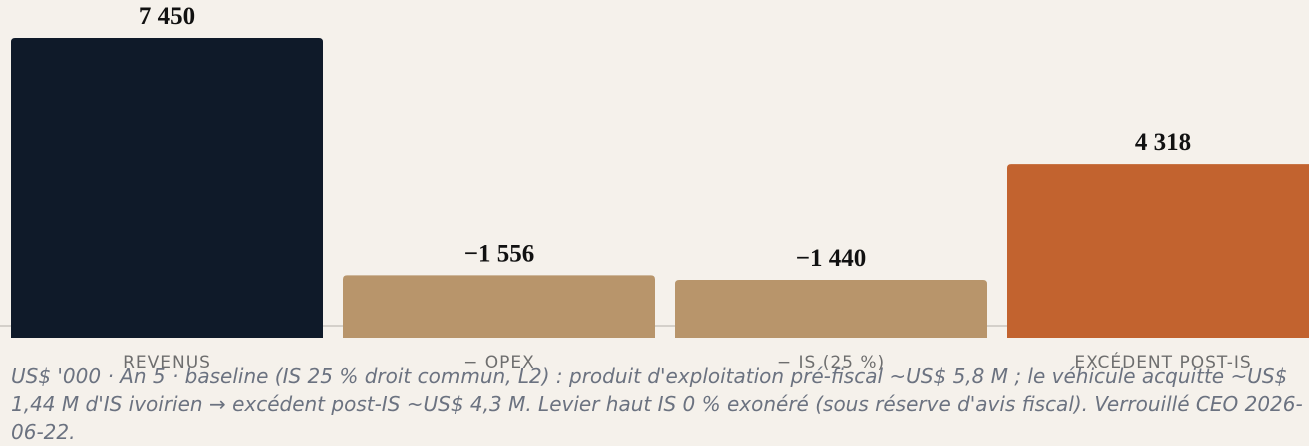 The width and height of the screenshot is (1309, 446). Describe the element at coordinates (831, 363) in the screenshot. I see `category-label: − IS (25 %)` at that location.